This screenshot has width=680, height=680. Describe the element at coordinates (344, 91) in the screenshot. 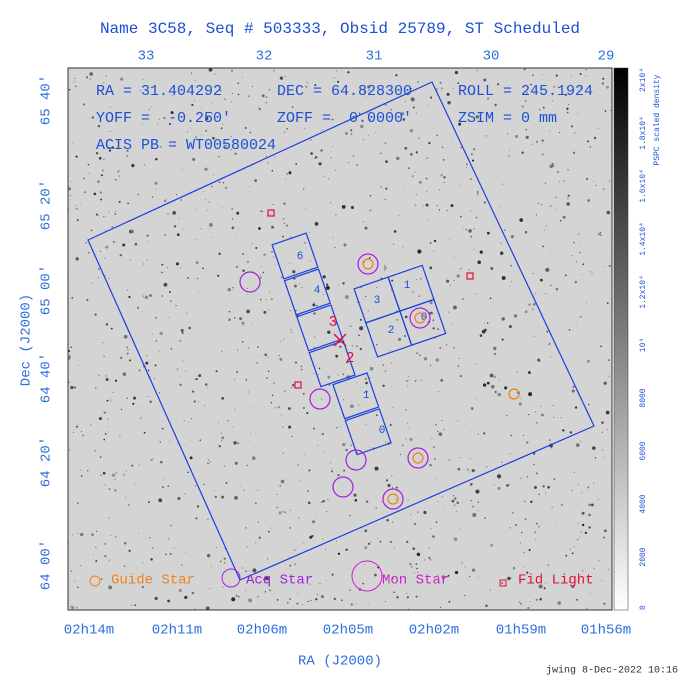

I see `info-text: DEC = 64.828300` at that location.